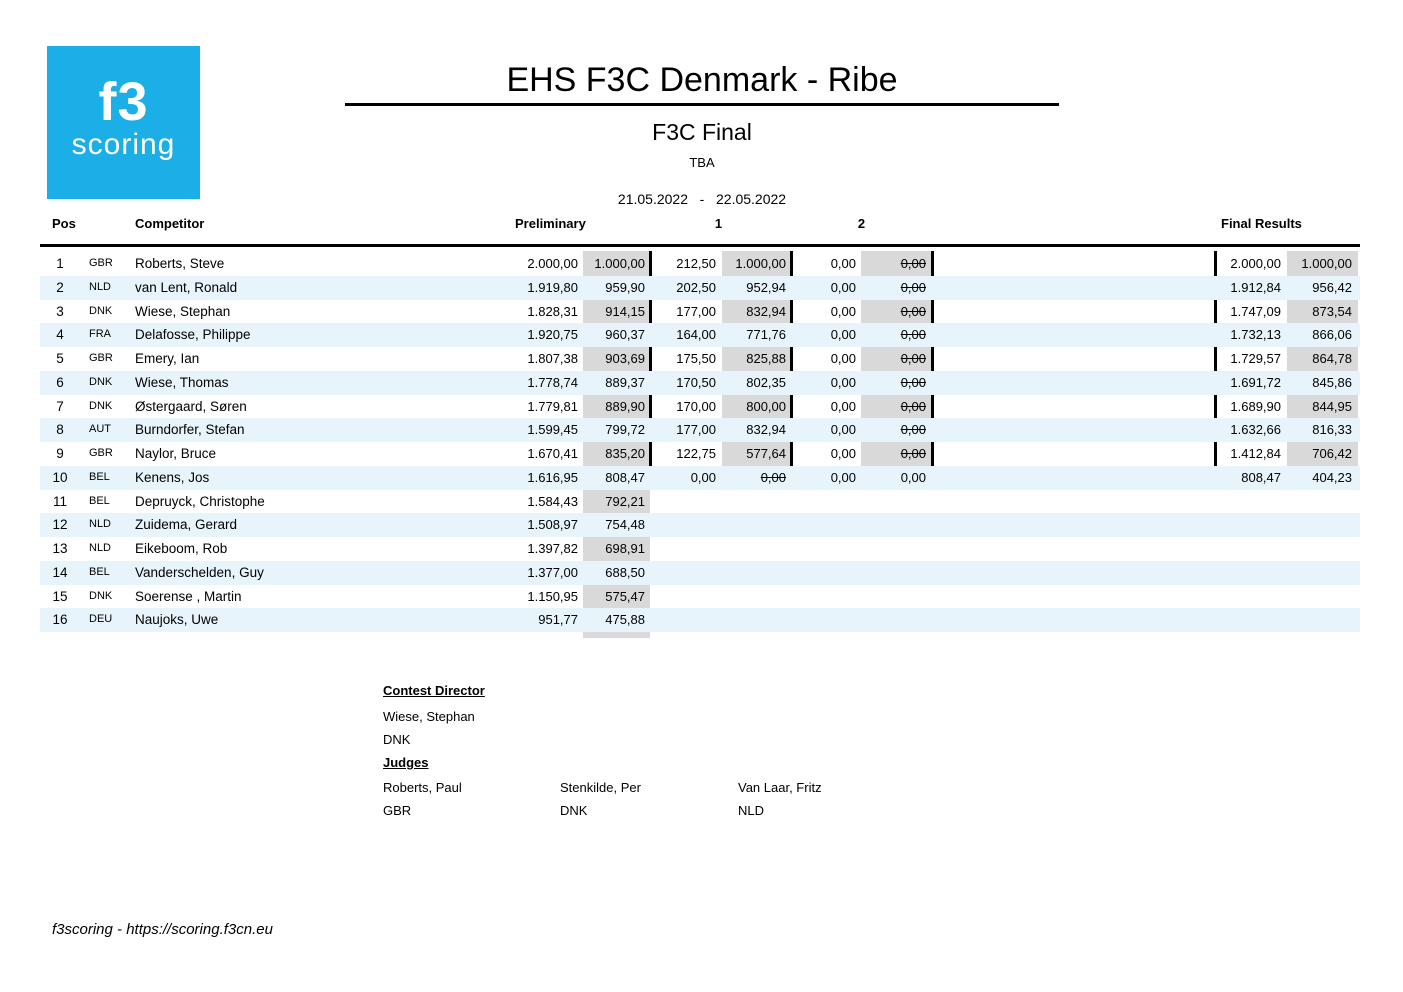  Describe the element at coordinates (397, 810) in the screenshot. I see `judge-country: GBR` at that location.